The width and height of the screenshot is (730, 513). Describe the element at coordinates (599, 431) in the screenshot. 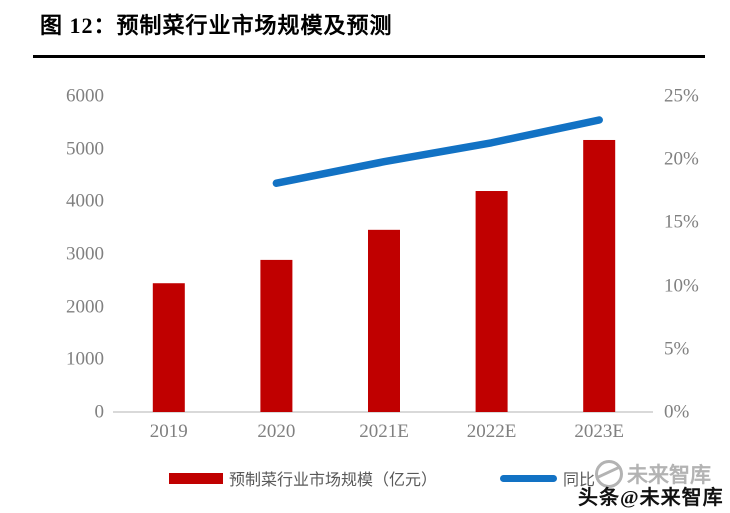

I see `x-tick-2023E: 2023E` at that location.